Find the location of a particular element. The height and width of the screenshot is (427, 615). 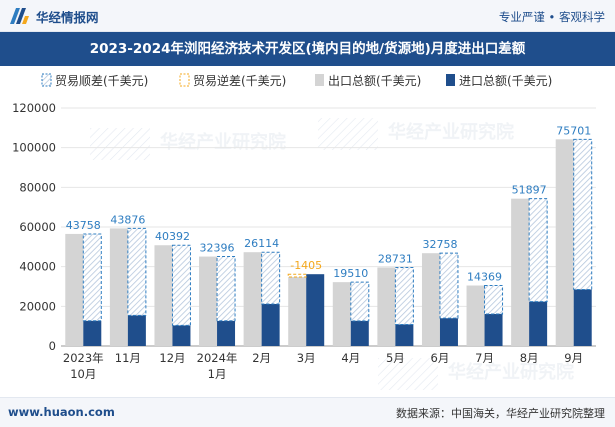

data-label: 43758 is located at coordinates (83, 225).